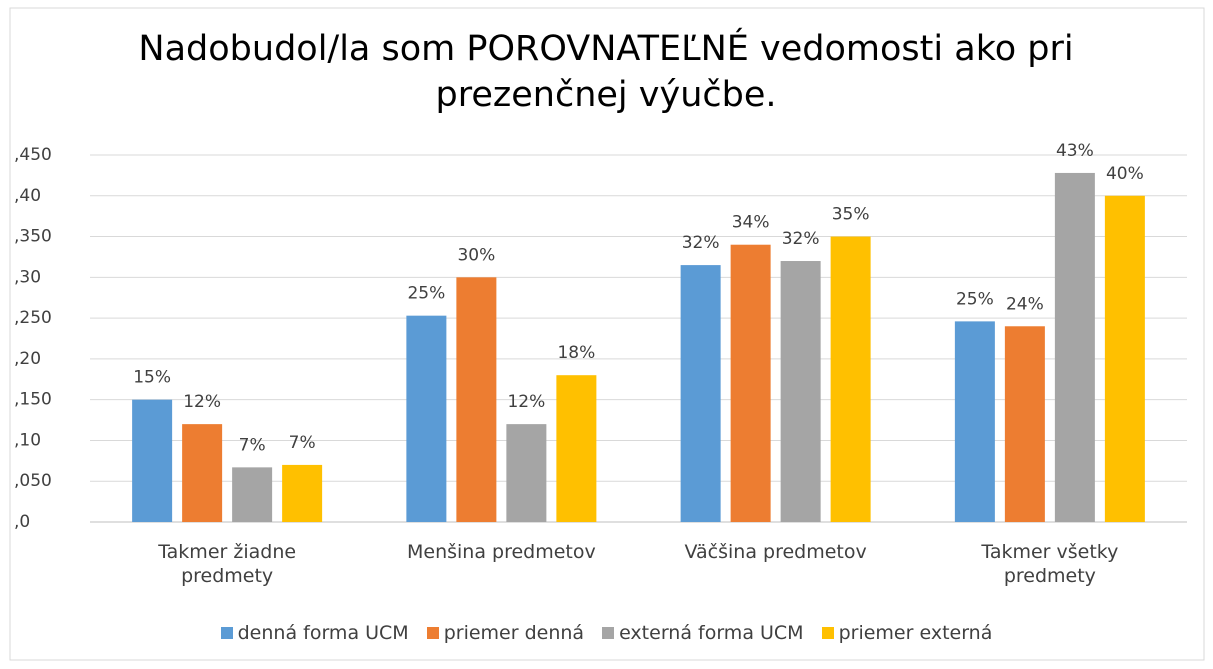  What do you see at coordinates (501, 552) in the screenshot?
I see `x-tick-label: Menšina predmetov` at bounding box center [501, 552].